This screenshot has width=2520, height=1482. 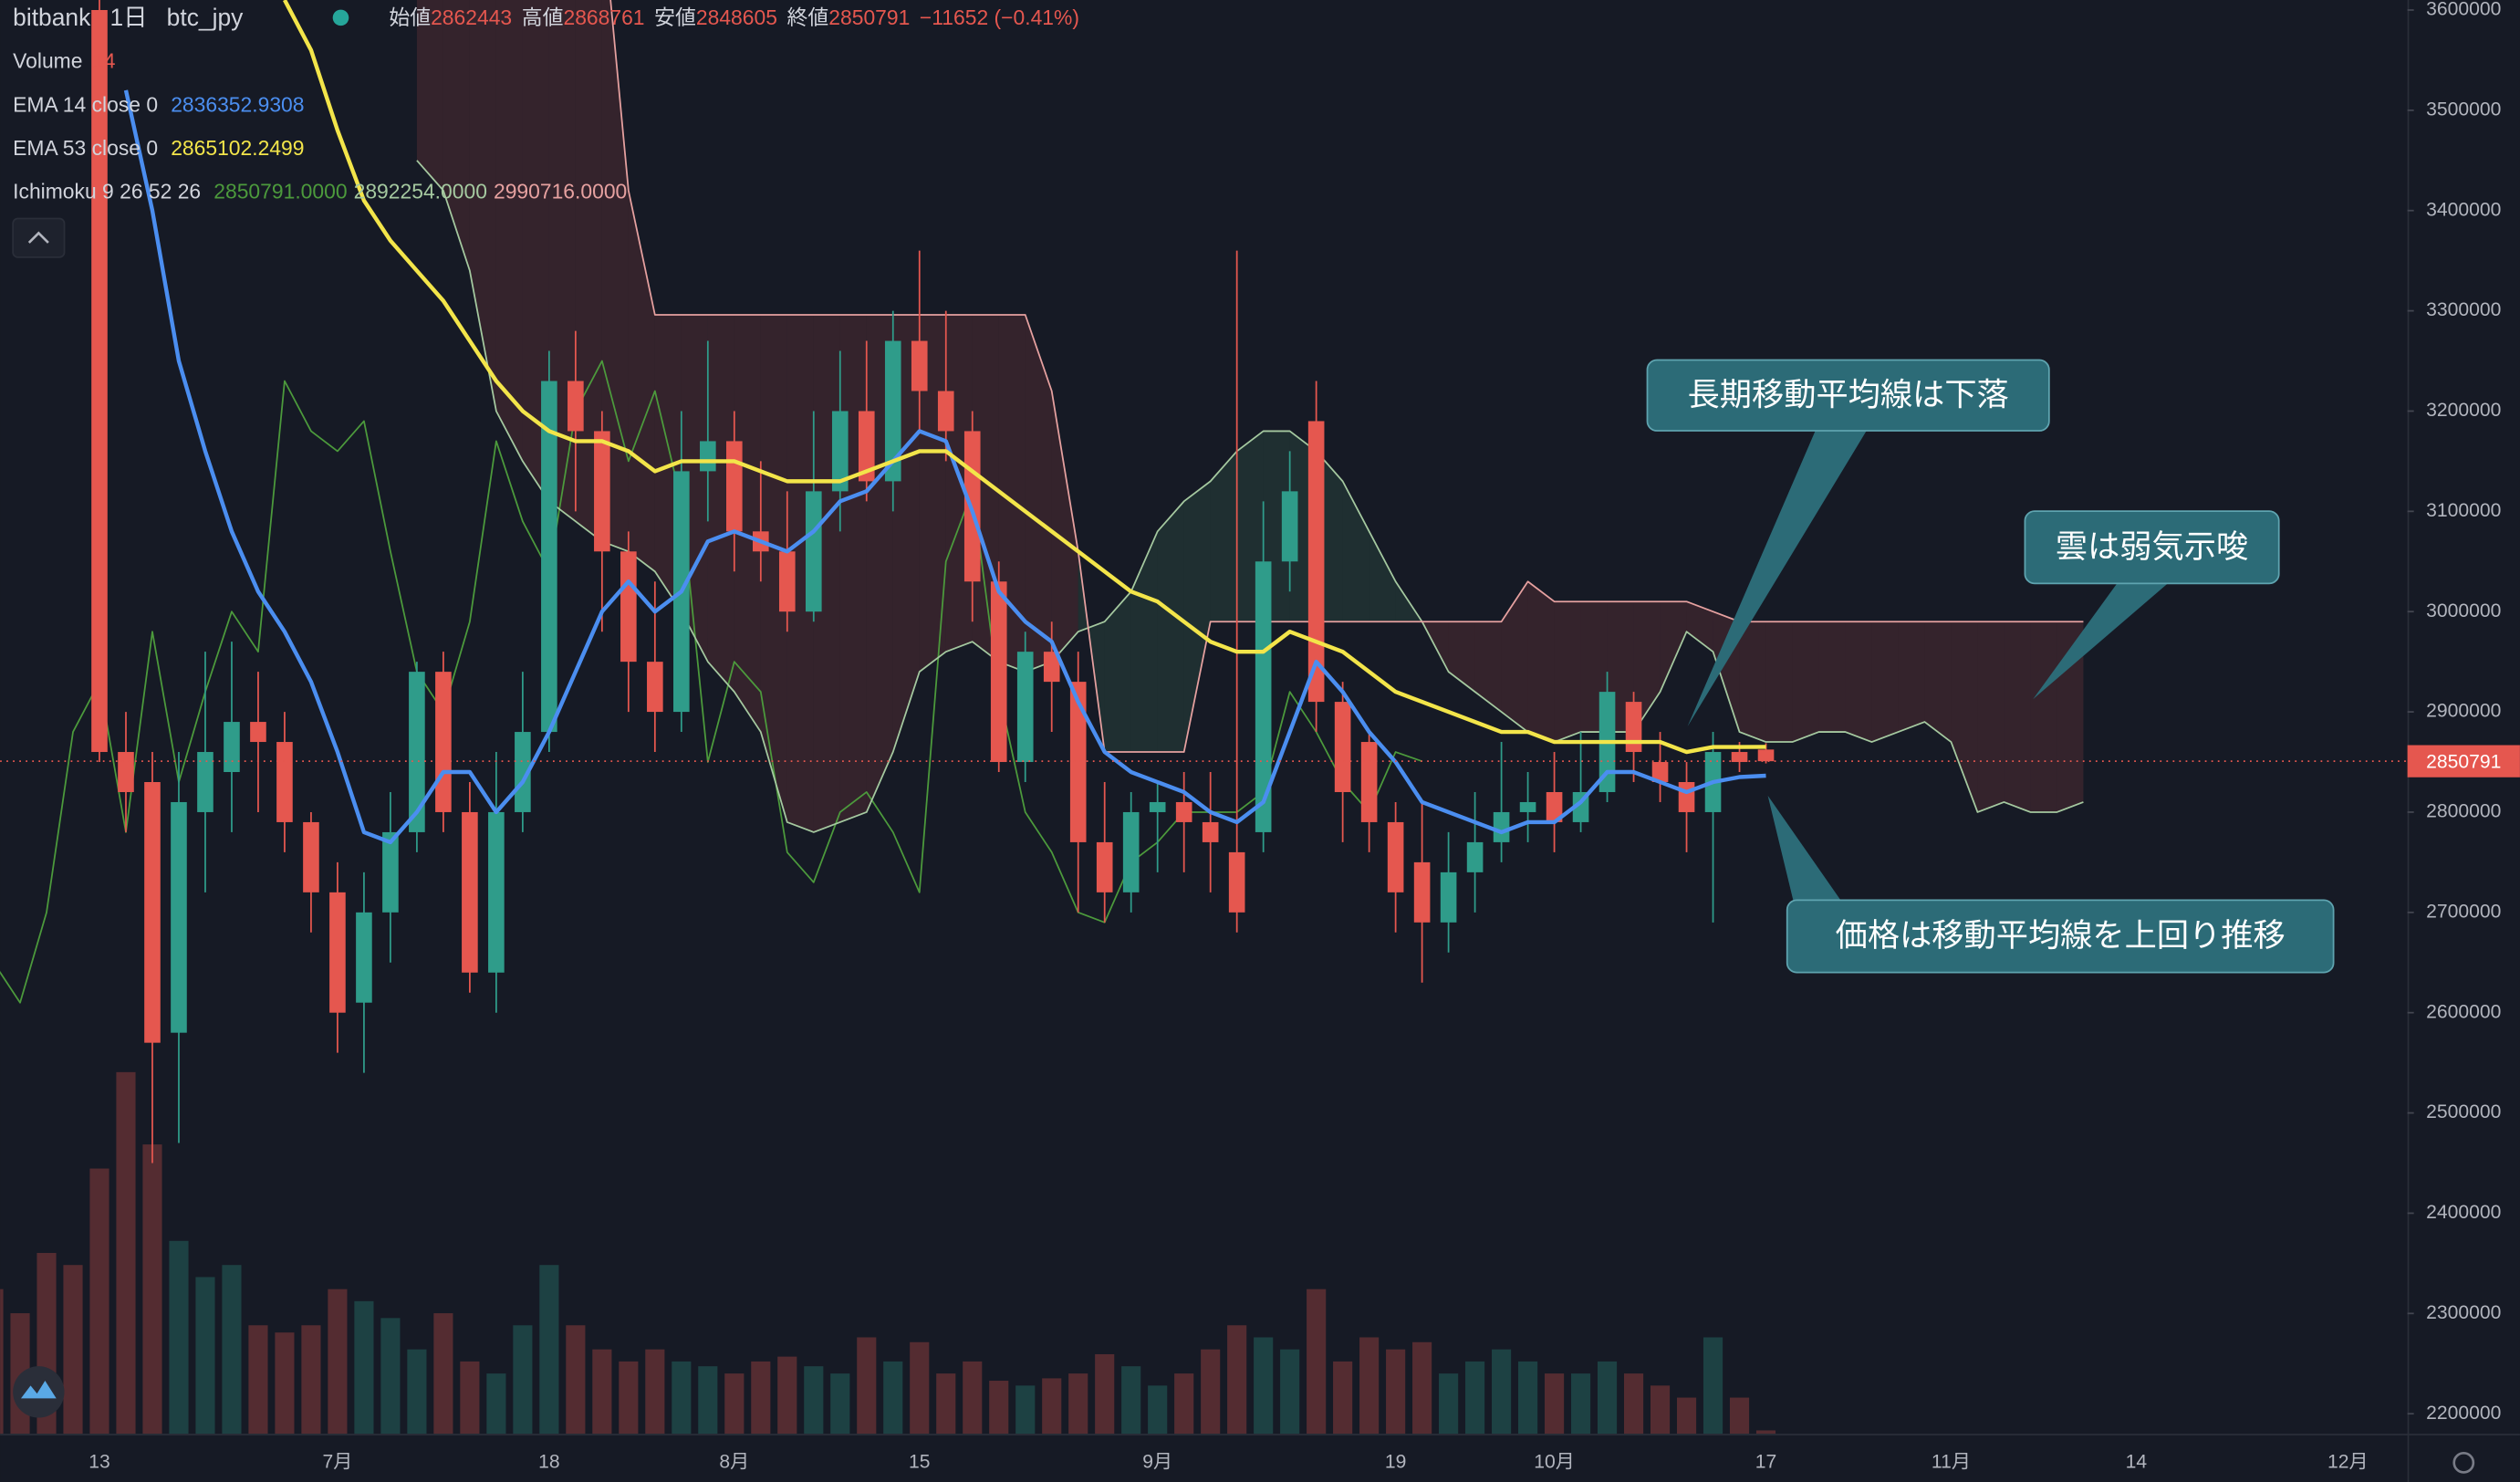 I want to click on x-tick-label: 18, so click(x=549, y=1461).